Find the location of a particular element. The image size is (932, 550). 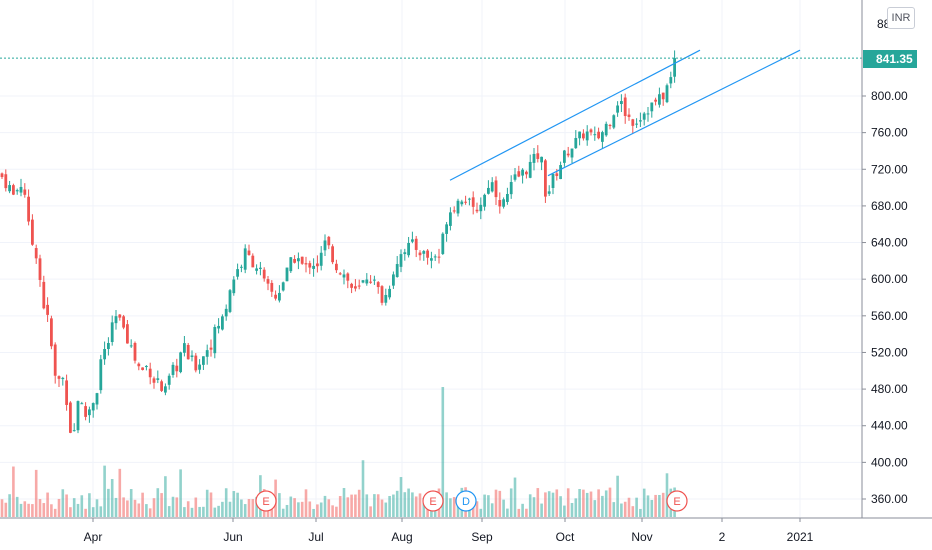

price-tick-label: 560.00 is located at coordinates (889, 316).